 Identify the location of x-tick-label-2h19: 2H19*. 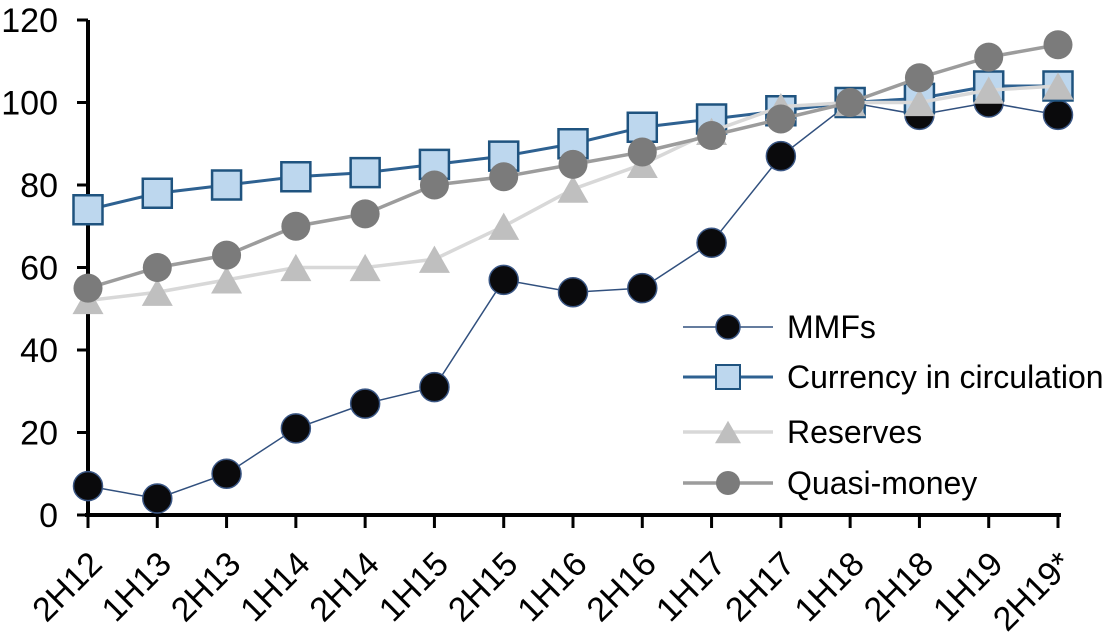
(1033, 592).